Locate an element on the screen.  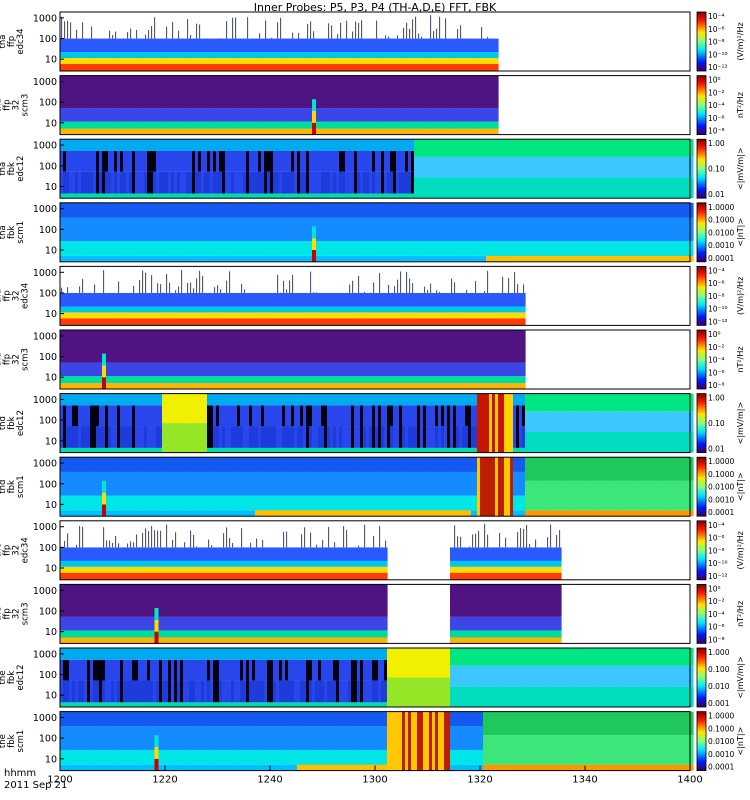
x-tick-label: 1240 is located at coordinates (269, 780).